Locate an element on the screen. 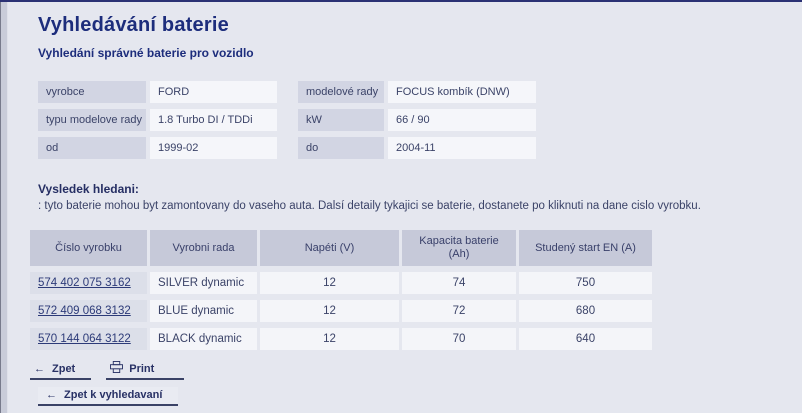 The height and width of the screenshot is (413, 802). button-row: ← Zpet k vyhledavaní is located at coordinates (369, 395).